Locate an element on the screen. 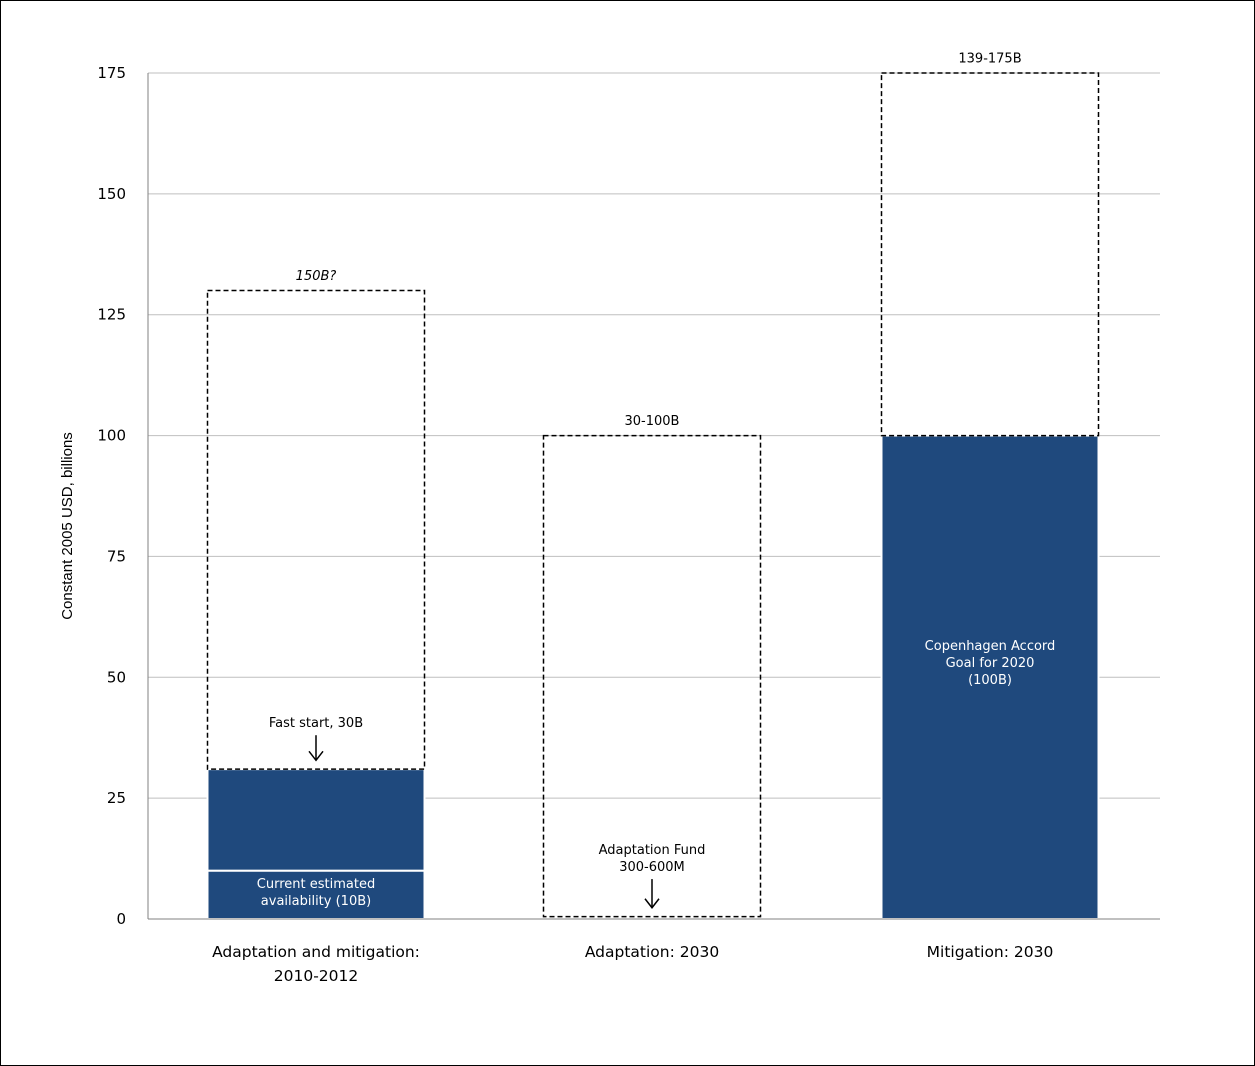 The height and width of the screenshot is (1066, 1255). label-copenhagen: Copenhagen Accord is located at coordinates (990, 646).